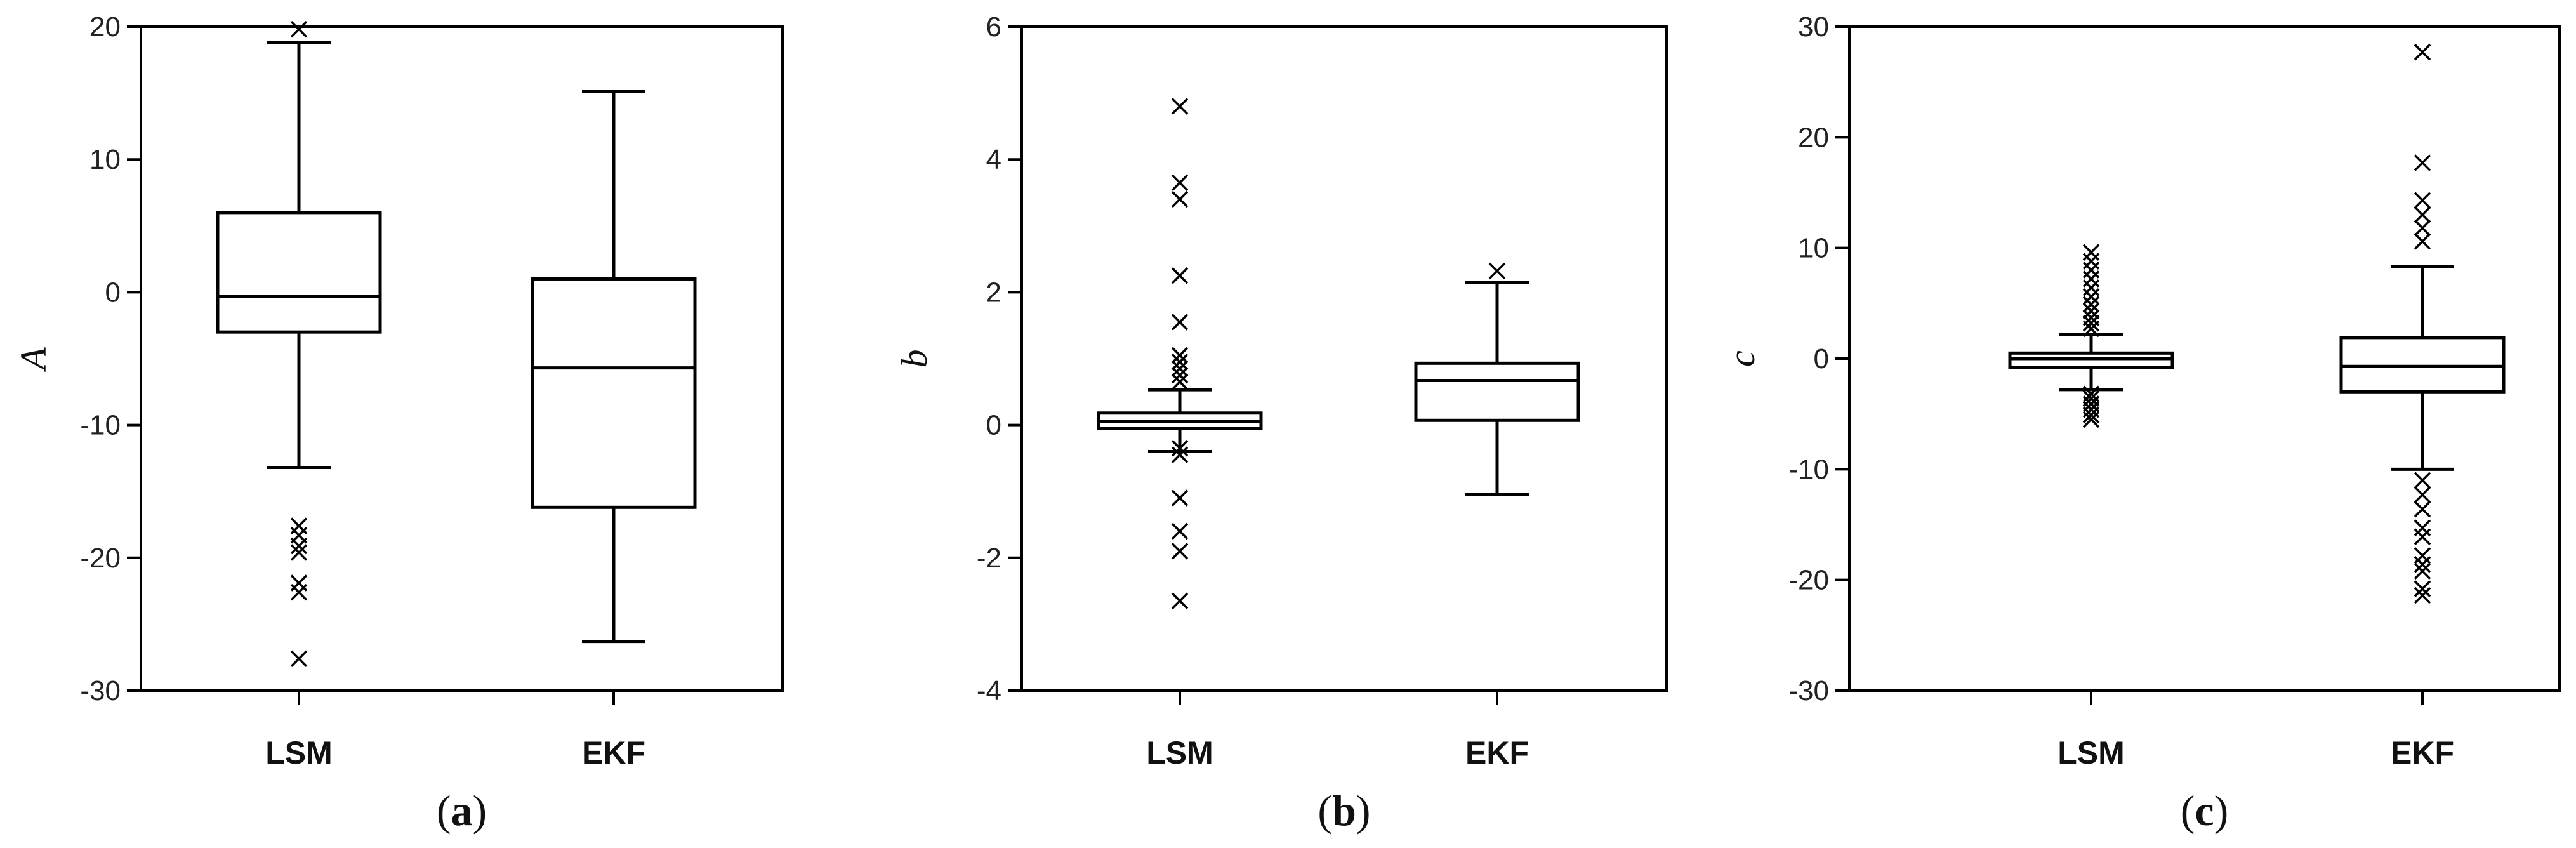 This screenshot has height=848, width=2576. What do you see at coordinates (1814, 27) in the screenshot?
I see `y-tick-label: 30` at bounding box center [1814, 27].